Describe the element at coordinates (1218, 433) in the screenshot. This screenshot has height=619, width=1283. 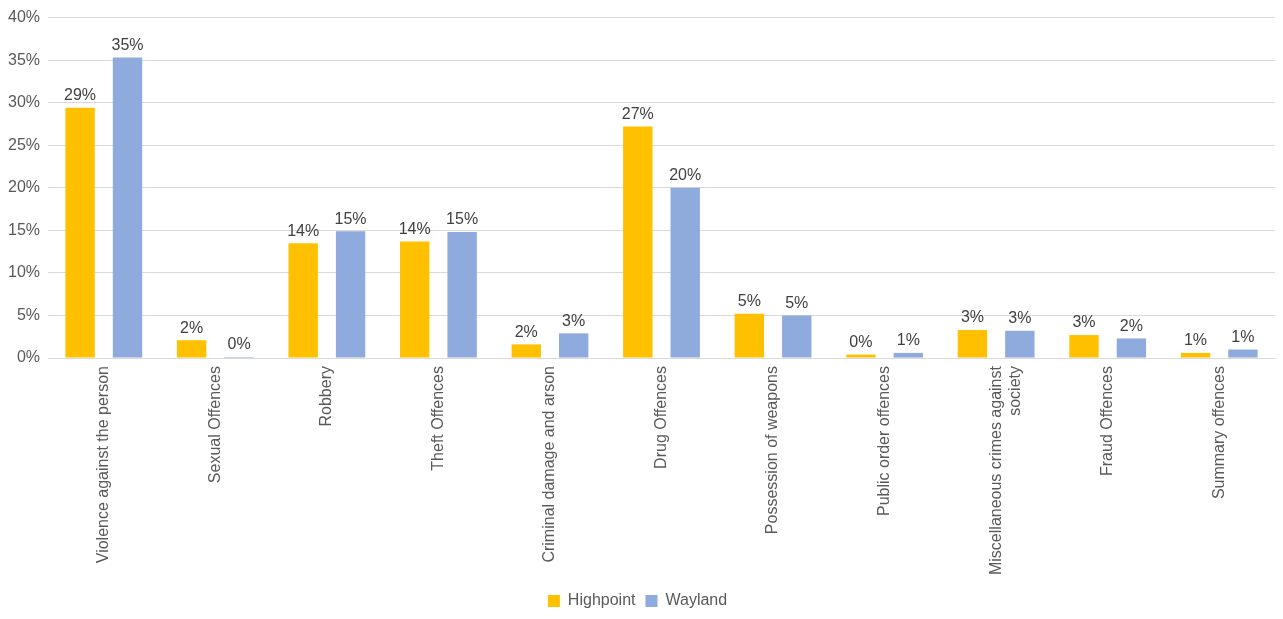
I see `x-tick-label: Summary offences` at that location.